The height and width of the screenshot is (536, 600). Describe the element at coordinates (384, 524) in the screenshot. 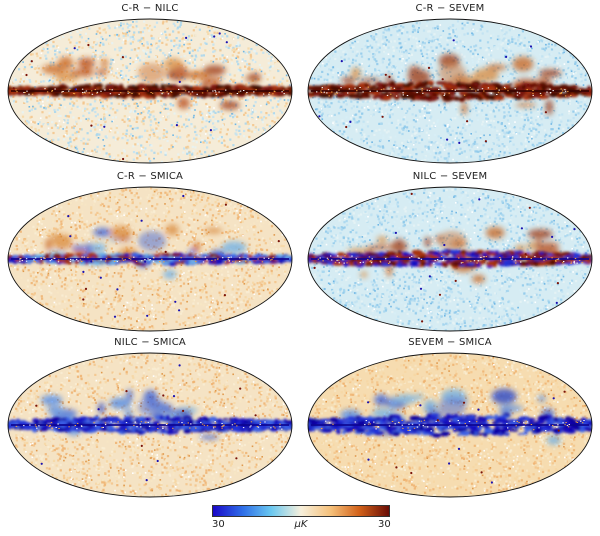

I see `colorbar-max-label: 30` at that location.